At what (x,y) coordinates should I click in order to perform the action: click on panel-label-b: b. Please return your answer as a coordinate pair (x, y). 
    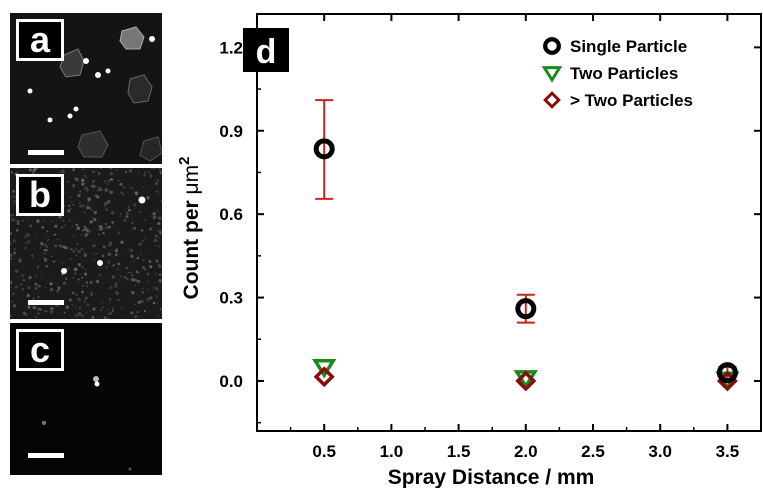
    Looking at the image, I should click on (40, 195).